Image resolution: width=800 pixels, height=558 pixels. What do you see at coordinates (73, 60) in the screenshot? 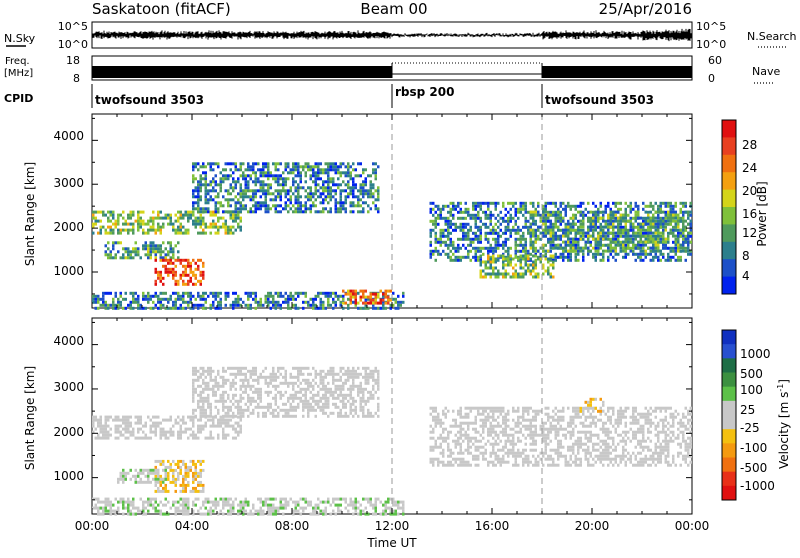
I see `freq-tick-top: 18` at bounding box center [73, 60].